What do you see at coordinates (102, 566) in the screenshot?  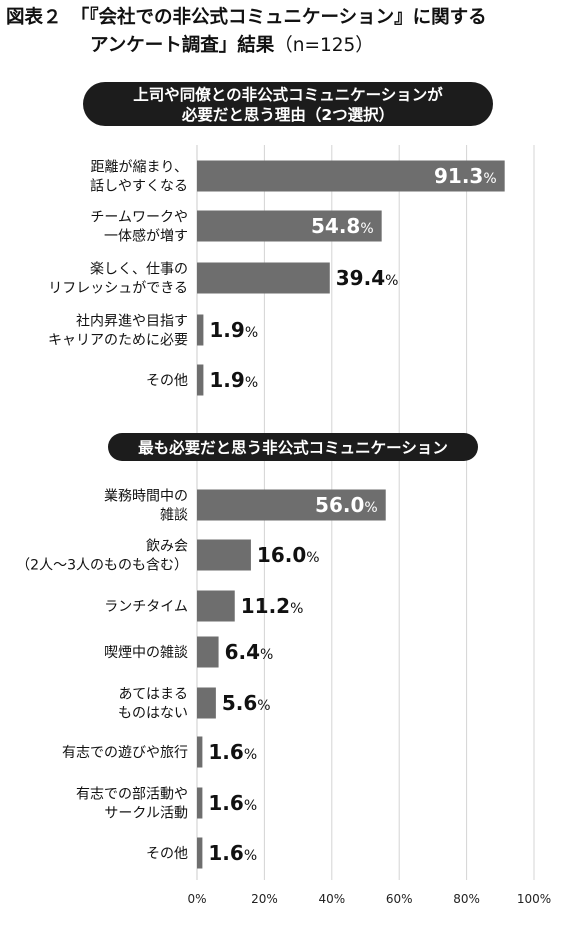 I see `category-label: （2人～3人のものも含む）` at bounding box center [102, 566].